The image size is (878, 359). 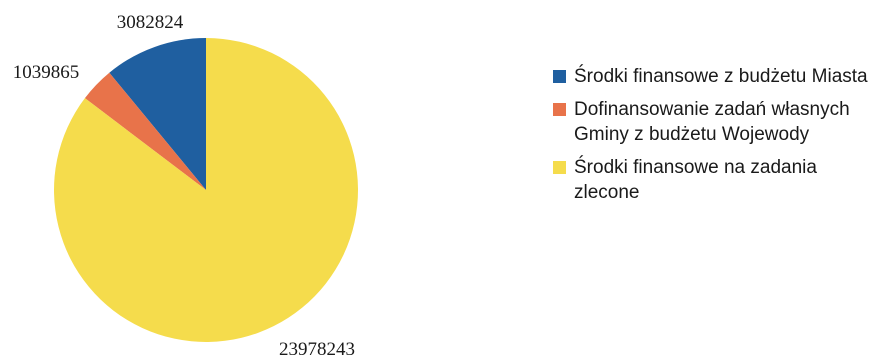 What do you see at coordinates (721, 76) in the screenshot?
I see `legend-label-miasta: Środki finansowe z budżetu Miasta` at bounding box center [721, 76].